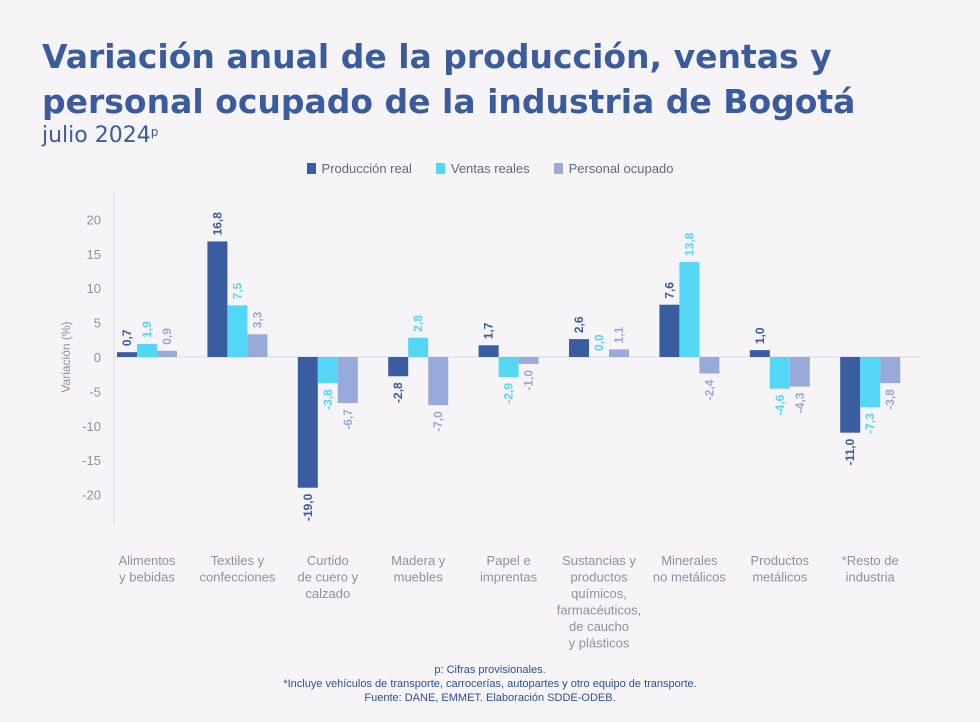  I want to click on x-category-label-line: y plásticos, so click(599, 643).